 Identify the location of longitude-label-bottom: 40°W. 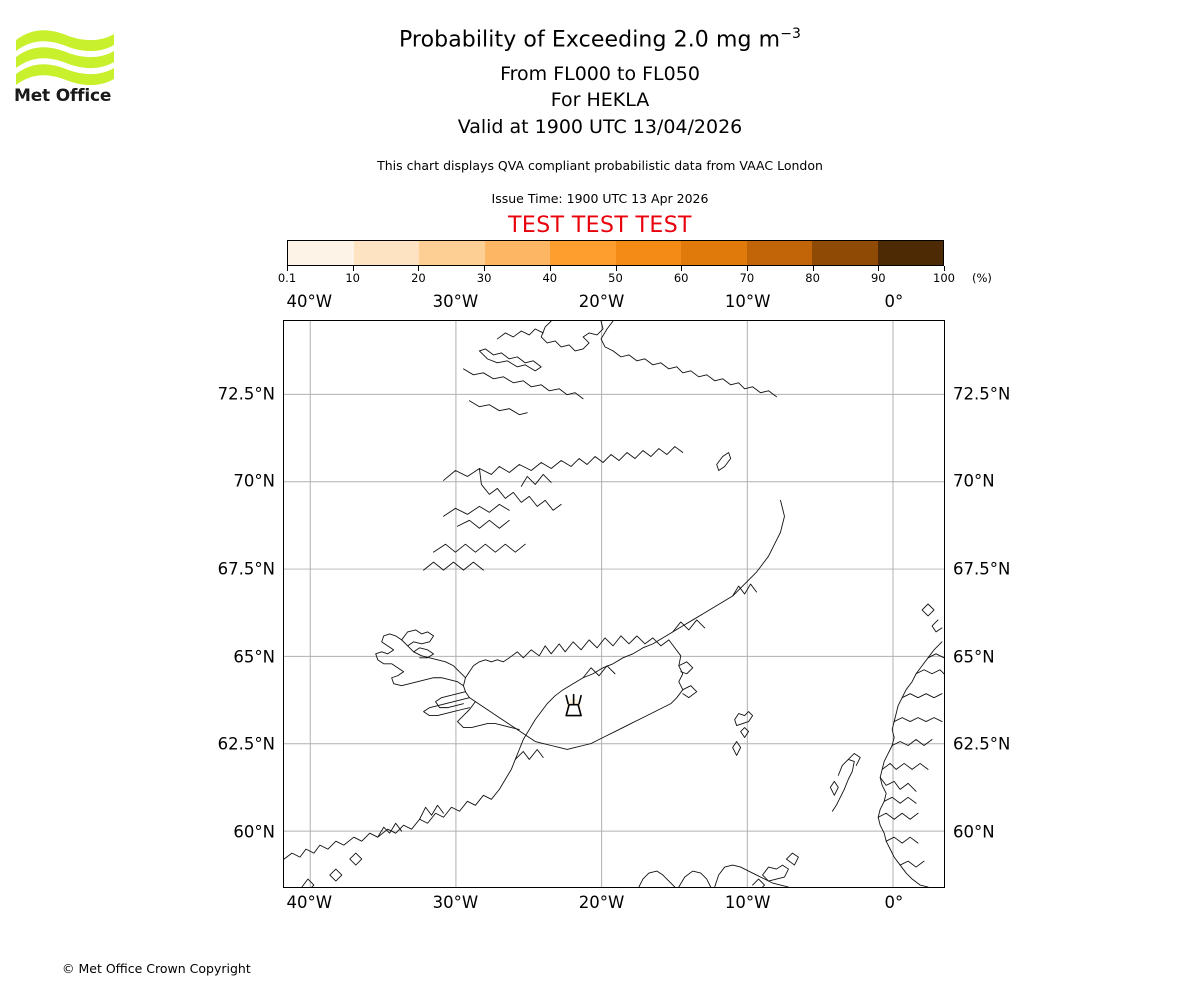
(309, 902).